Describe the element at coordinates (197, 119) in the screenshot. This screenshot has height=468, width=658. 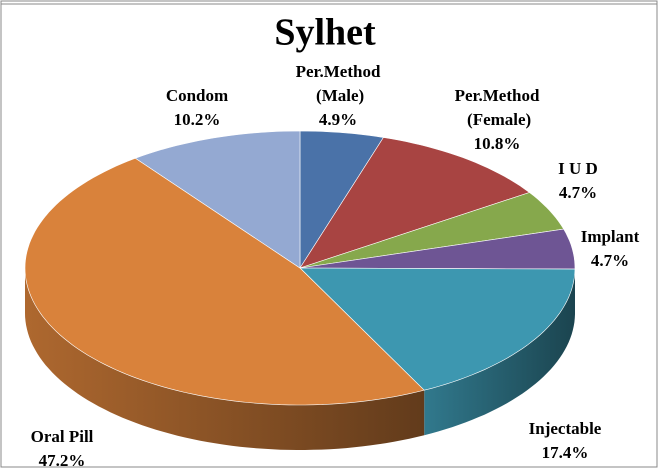
I see `slice-value-label: 10.2%` at that location.